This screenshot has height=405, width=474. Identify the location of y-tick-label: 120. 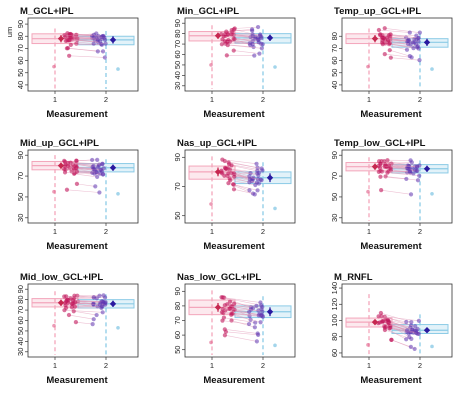
(334, 304).